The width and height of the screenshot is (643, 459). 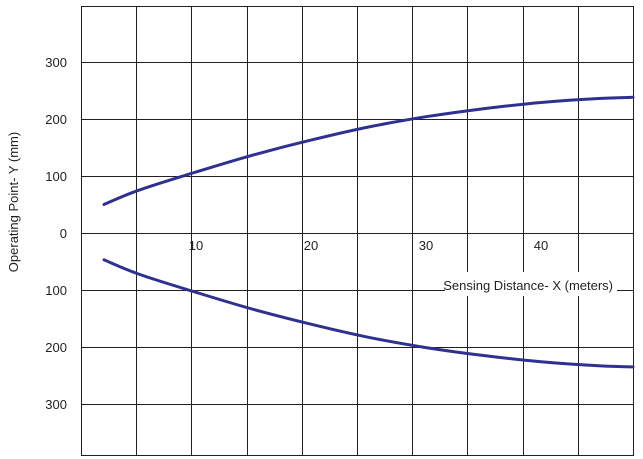 I want to click on x-tick-label: 20, so click(x=311, y=245).